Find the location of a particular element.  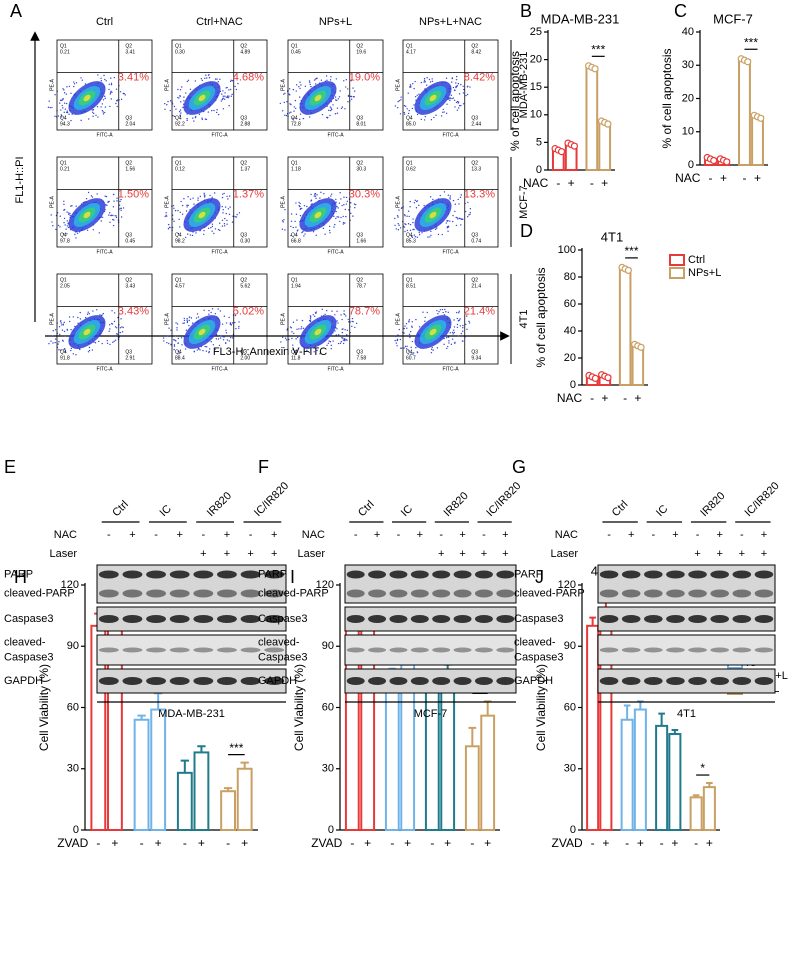

y-tick-label: 60 is located at coordinates (570, 304).